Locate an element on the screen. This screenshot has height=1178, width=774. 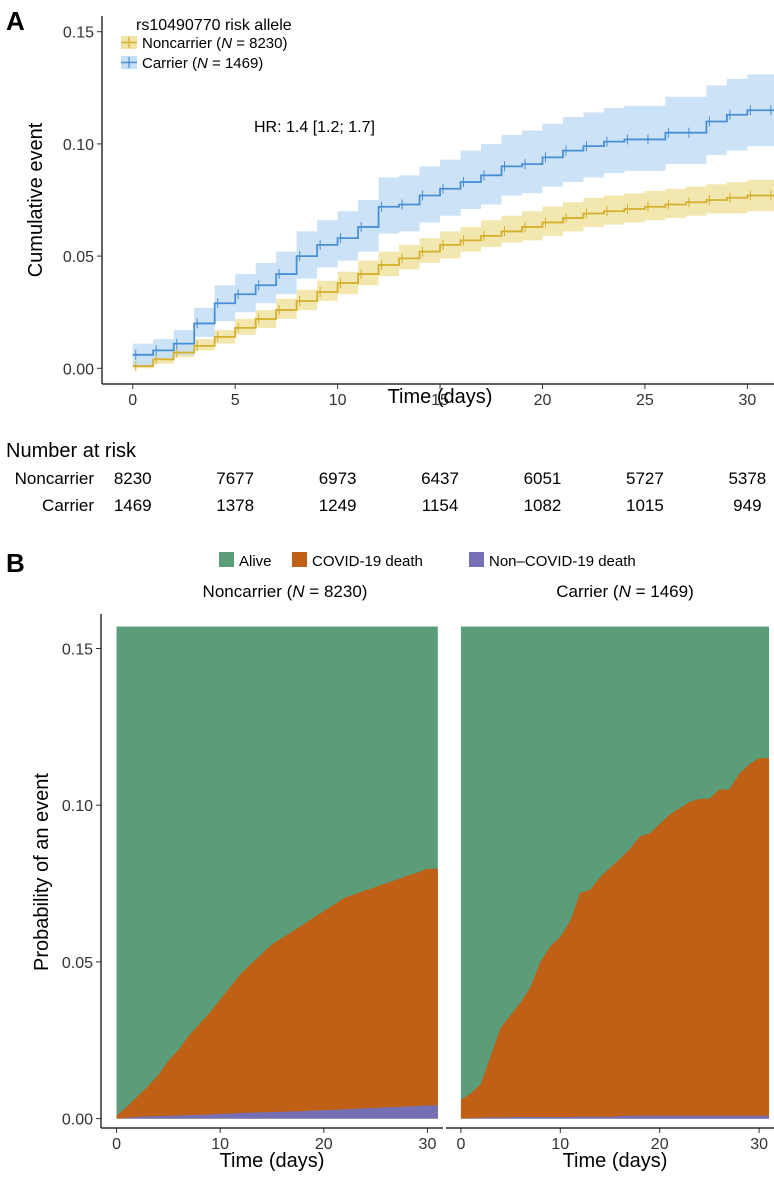
risk-cell: 1378 is located at coordinates (235, 505).